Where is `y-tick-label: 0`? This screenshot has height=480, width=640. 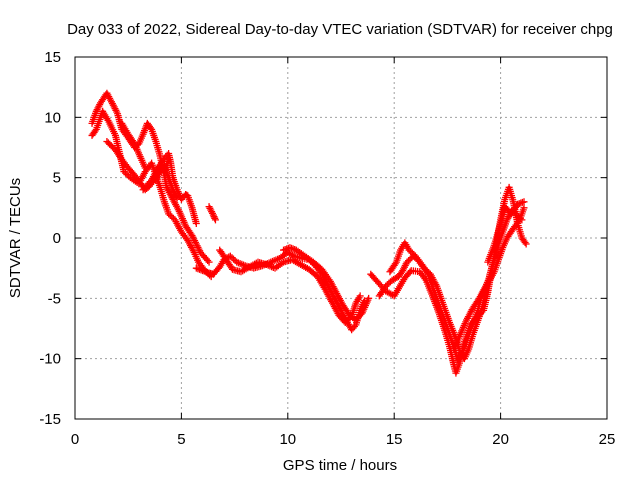 y-tick-label: 0 is located at coordinates (57, 238).